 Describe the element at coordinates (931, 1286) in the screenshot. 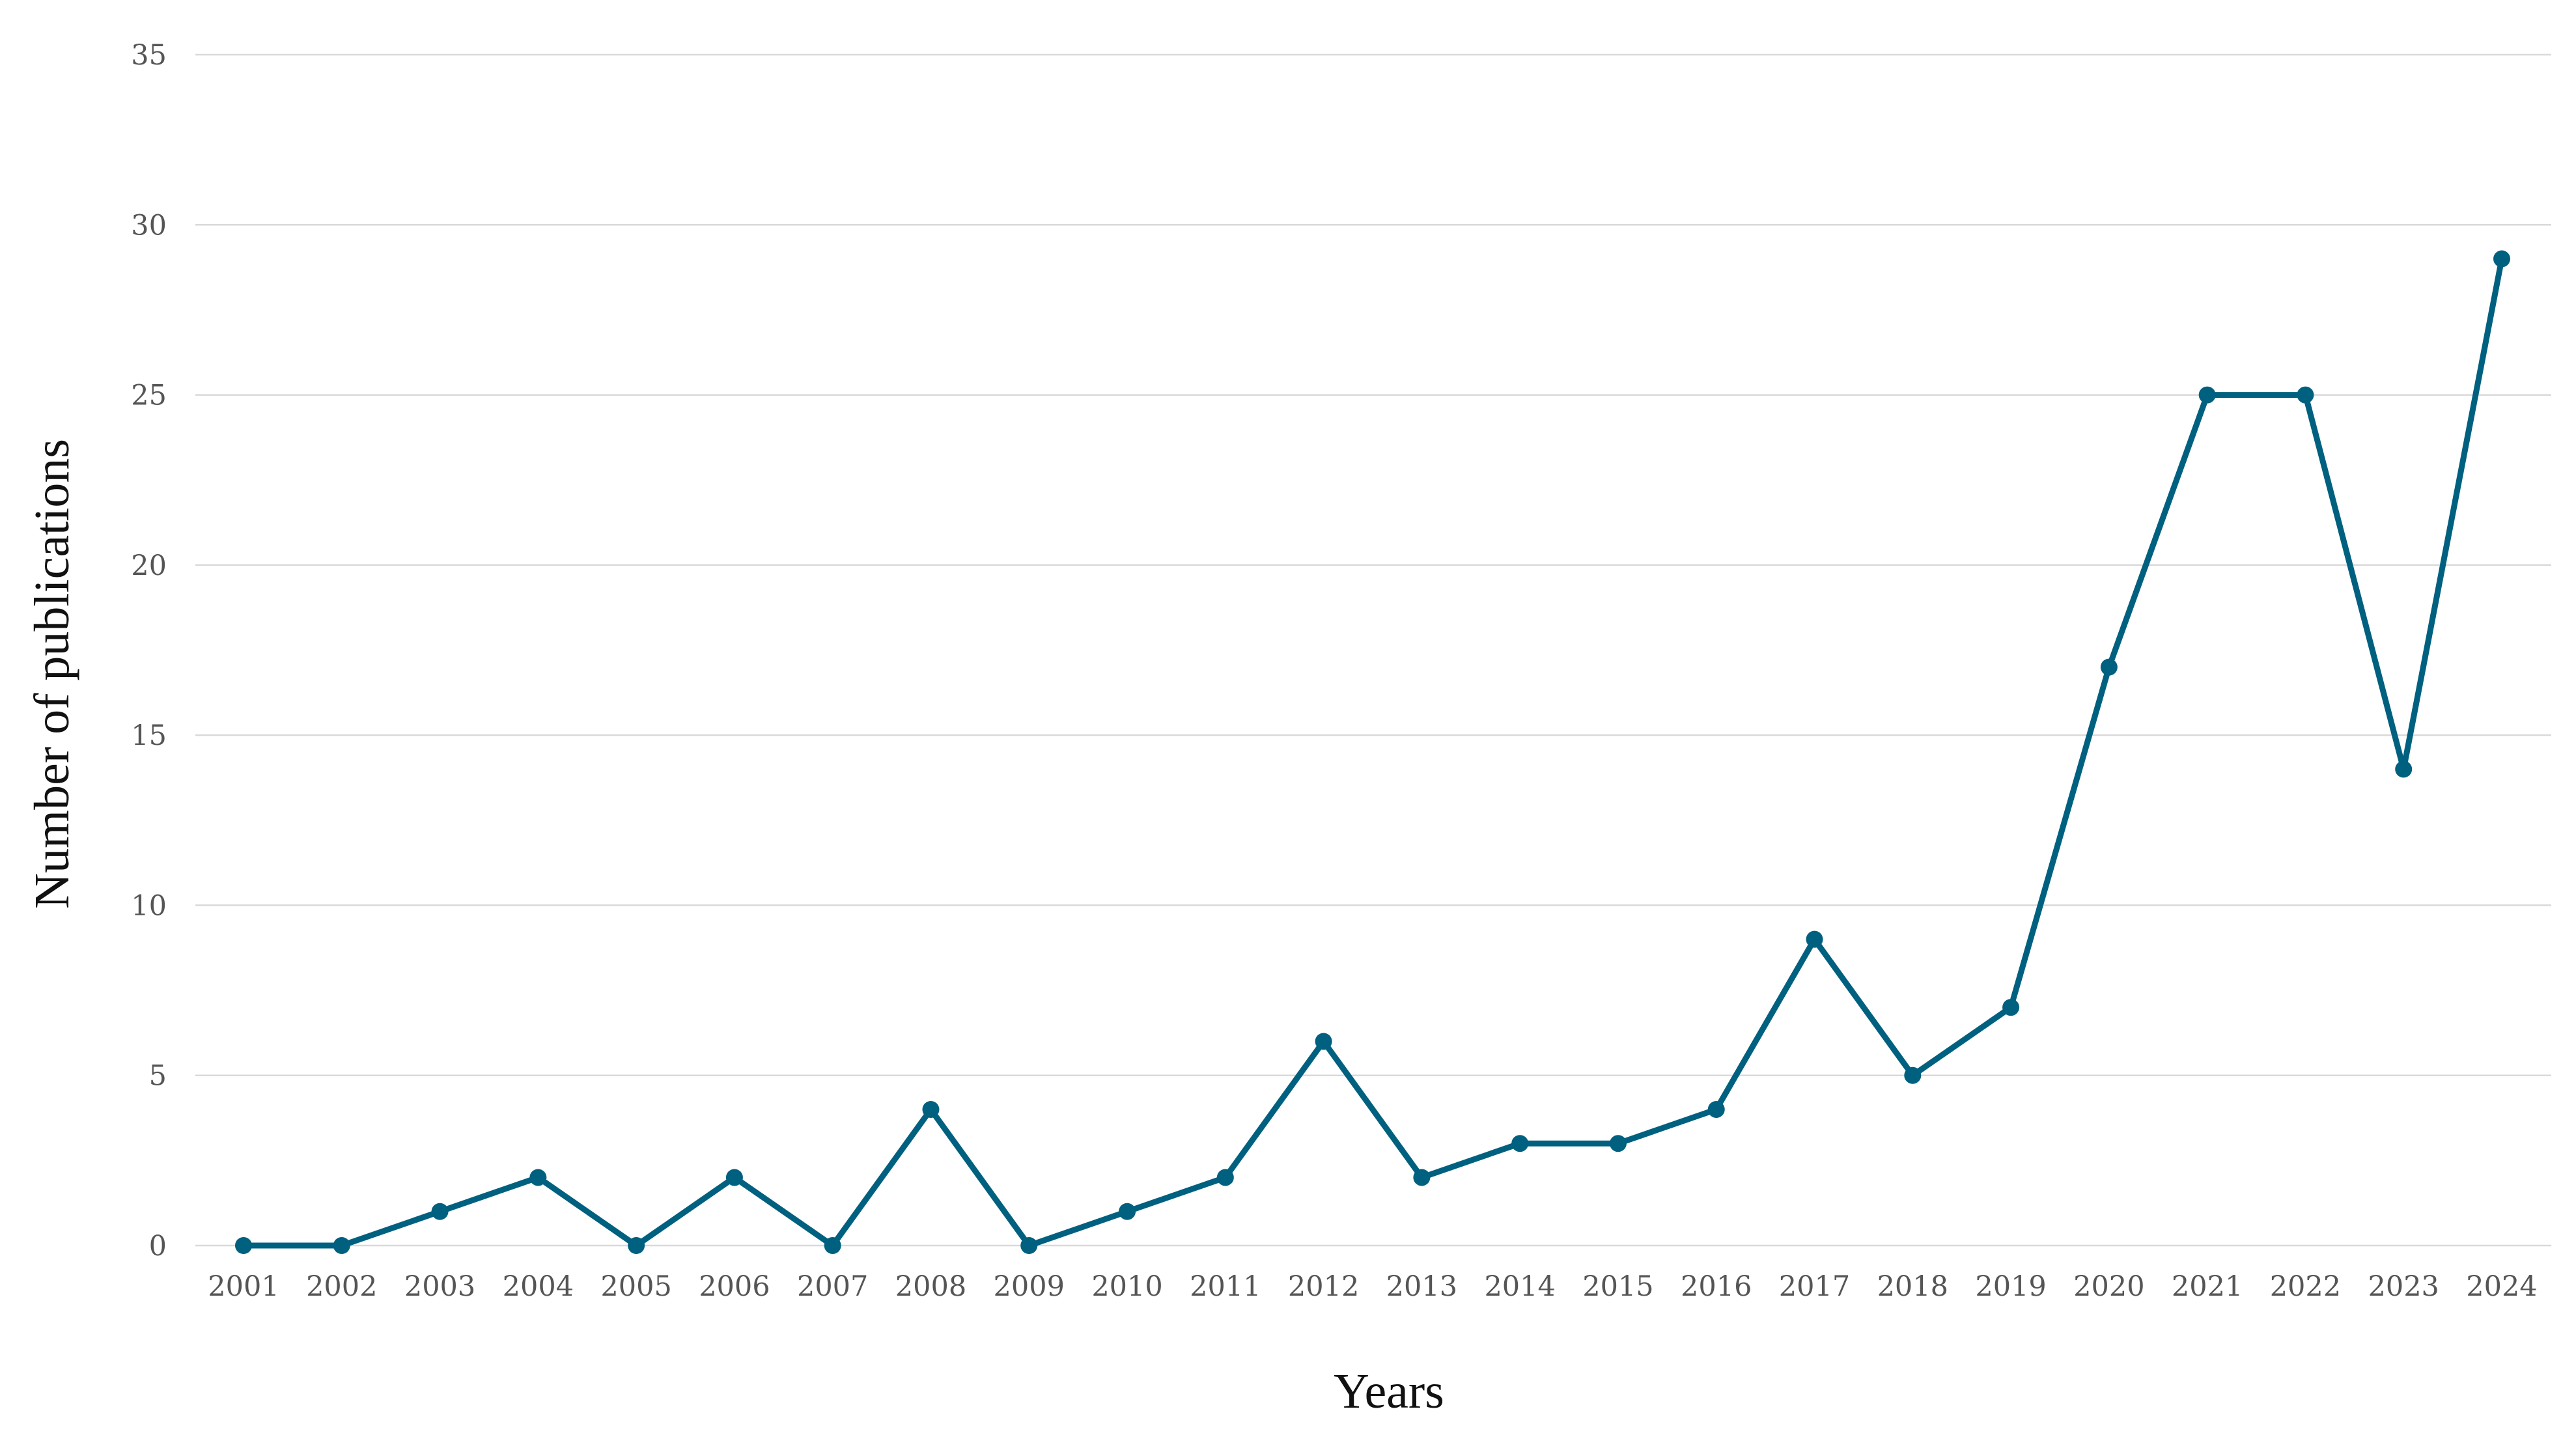

I see `x-tick-label-2008: 2008` at that location.